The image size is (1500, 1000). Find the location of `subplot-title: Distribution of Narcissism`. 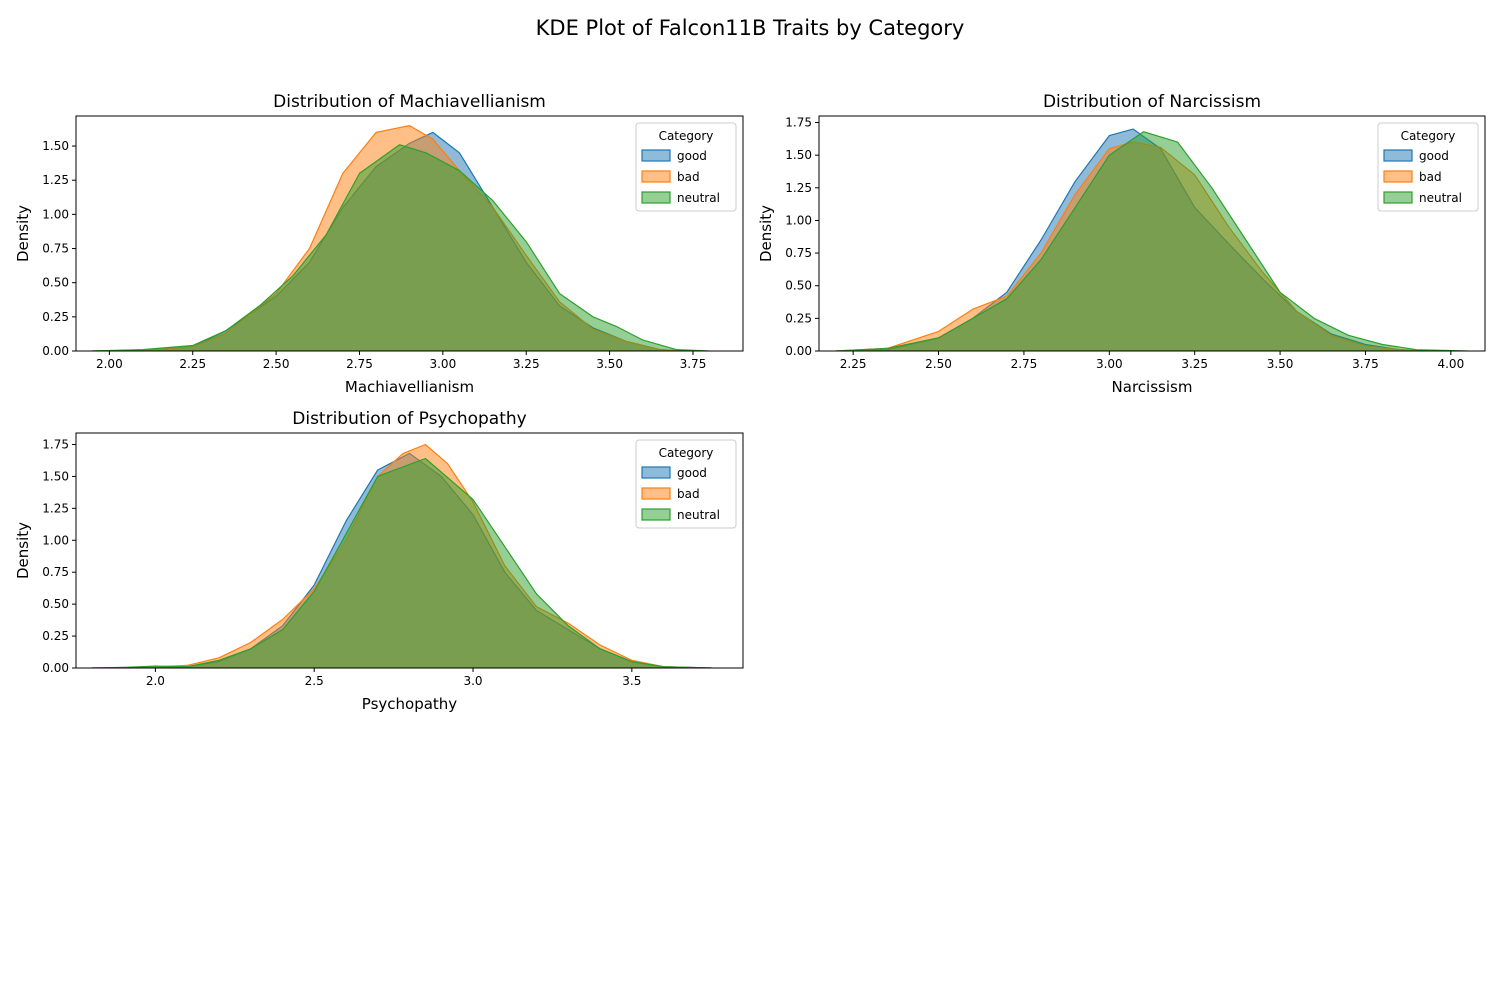

subplot-title: Distribution of Narcissism is located at coordinates (1152, 102).